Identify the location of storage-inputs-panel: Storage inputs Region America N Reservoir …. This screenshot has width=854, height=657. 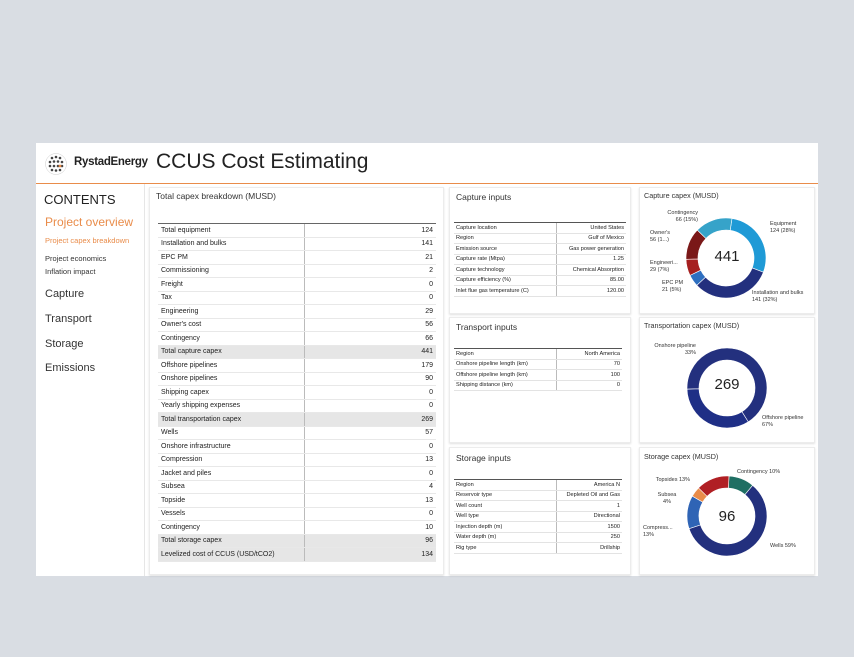
(540, 511).